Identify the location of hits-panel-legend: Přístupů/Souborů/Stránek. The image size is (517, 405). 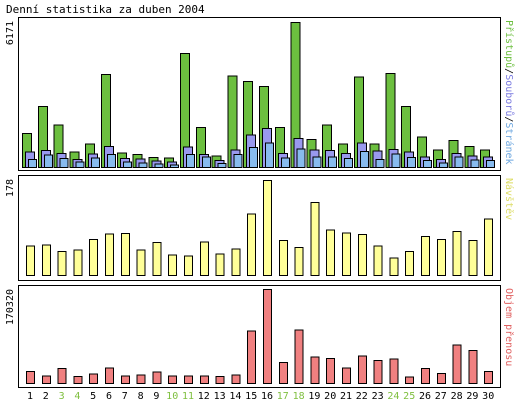
(509, 92).